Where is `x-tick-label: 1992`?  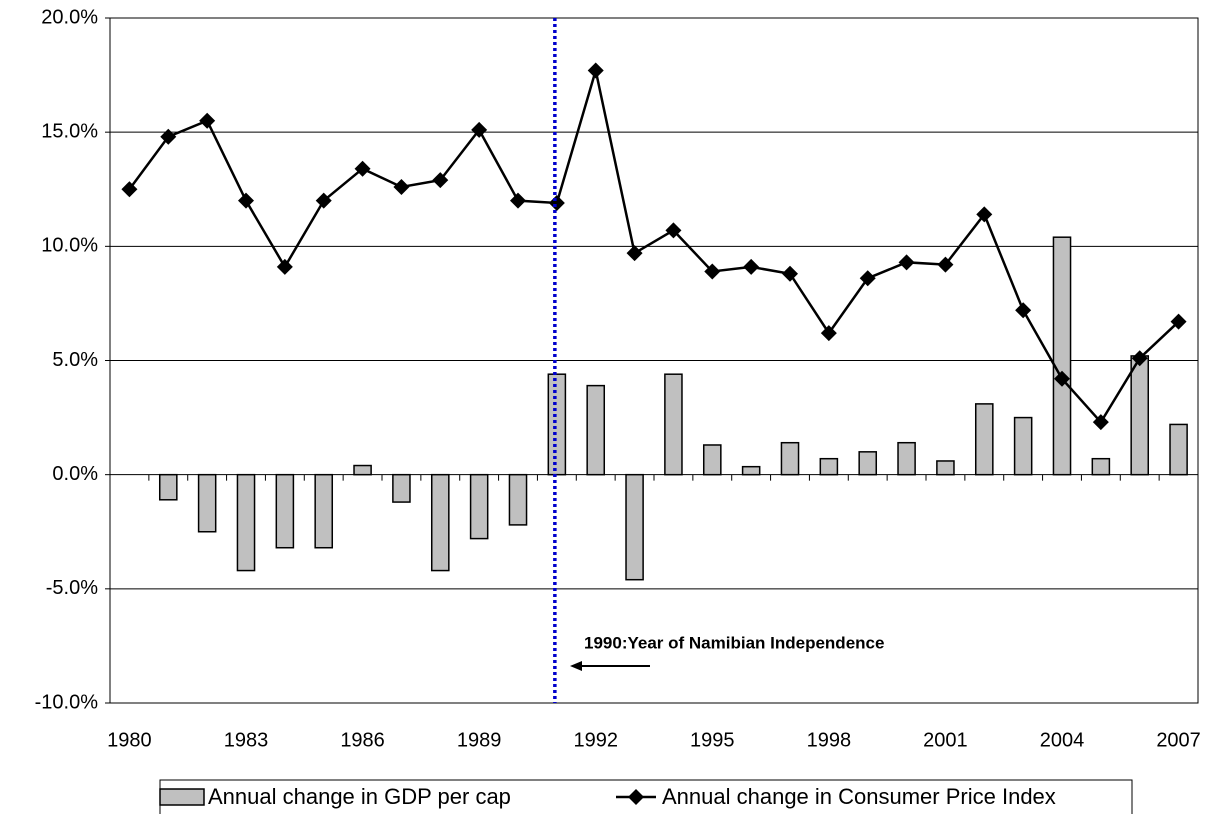
x-tick-label: 1992 is located at coordinates (595, 740).